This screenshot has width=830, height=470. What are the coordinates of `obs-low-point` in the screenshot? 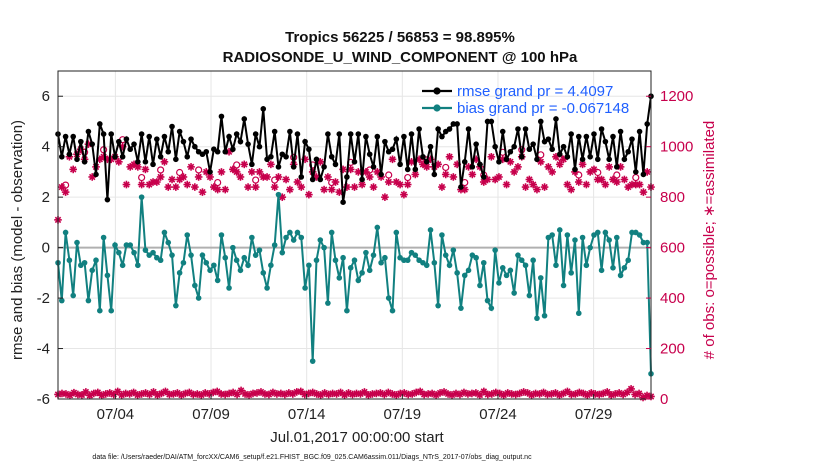 It's located at (452, 395).